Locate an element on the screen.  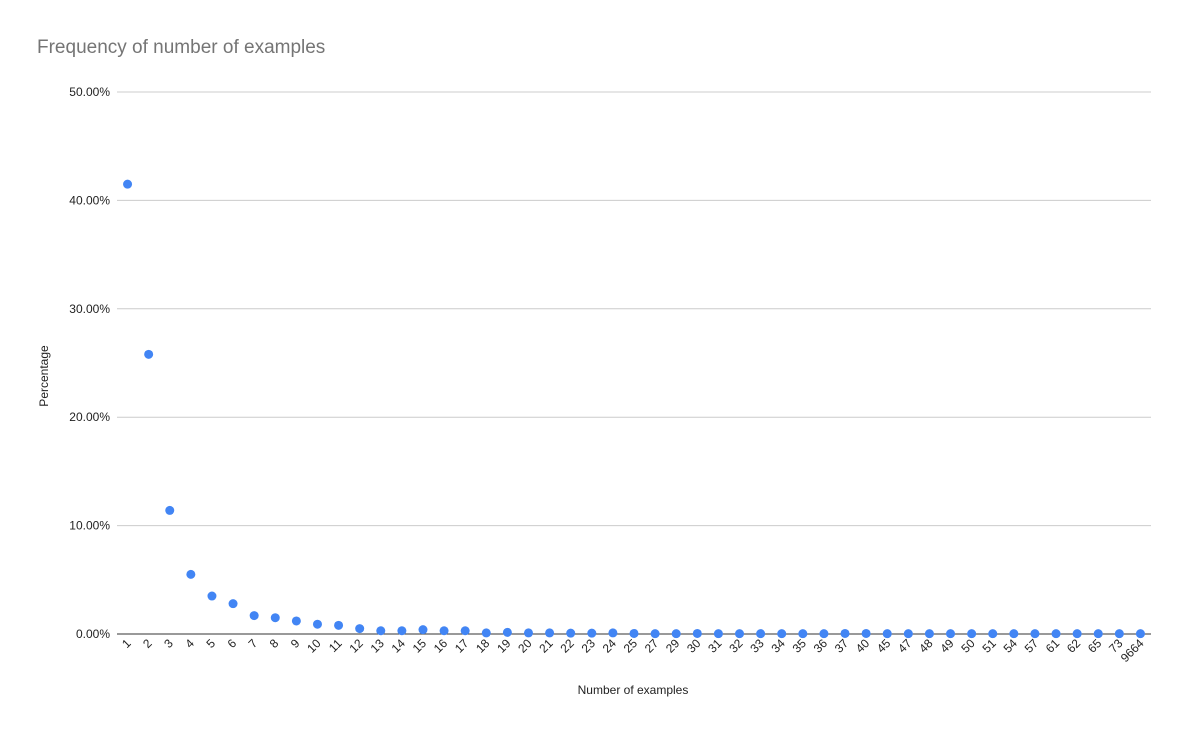
x-tick-label: 34 is located at coordinates (778, 646).